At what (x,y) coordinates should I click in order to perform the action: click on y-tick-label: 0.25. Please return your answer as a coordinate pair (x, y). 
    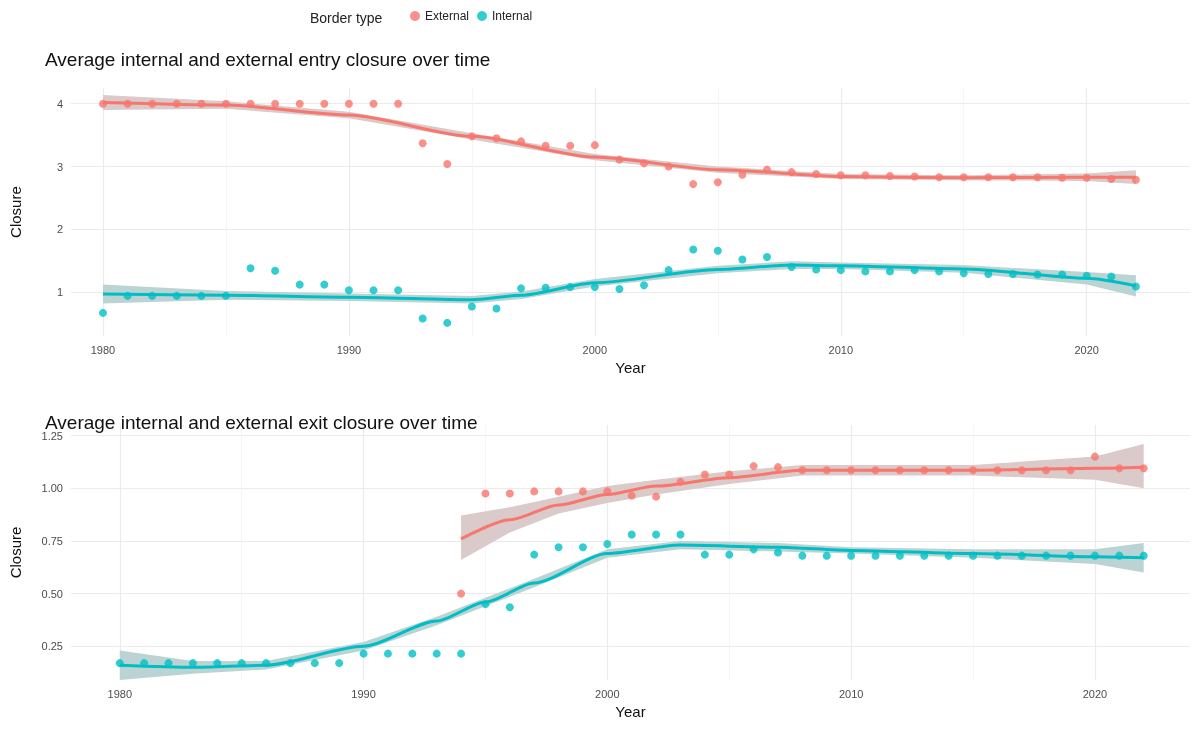
    Looking at the image, I should click on (52, 646).